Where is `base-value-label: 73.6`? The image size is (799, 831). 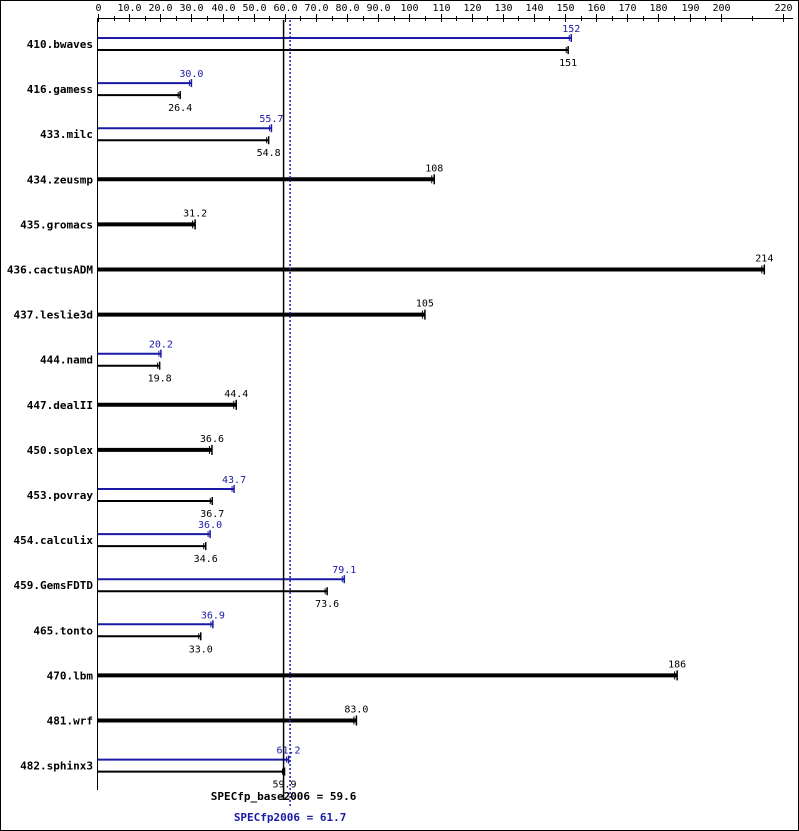 base-value-label: 73.6 is located at coordinates (327, 604).